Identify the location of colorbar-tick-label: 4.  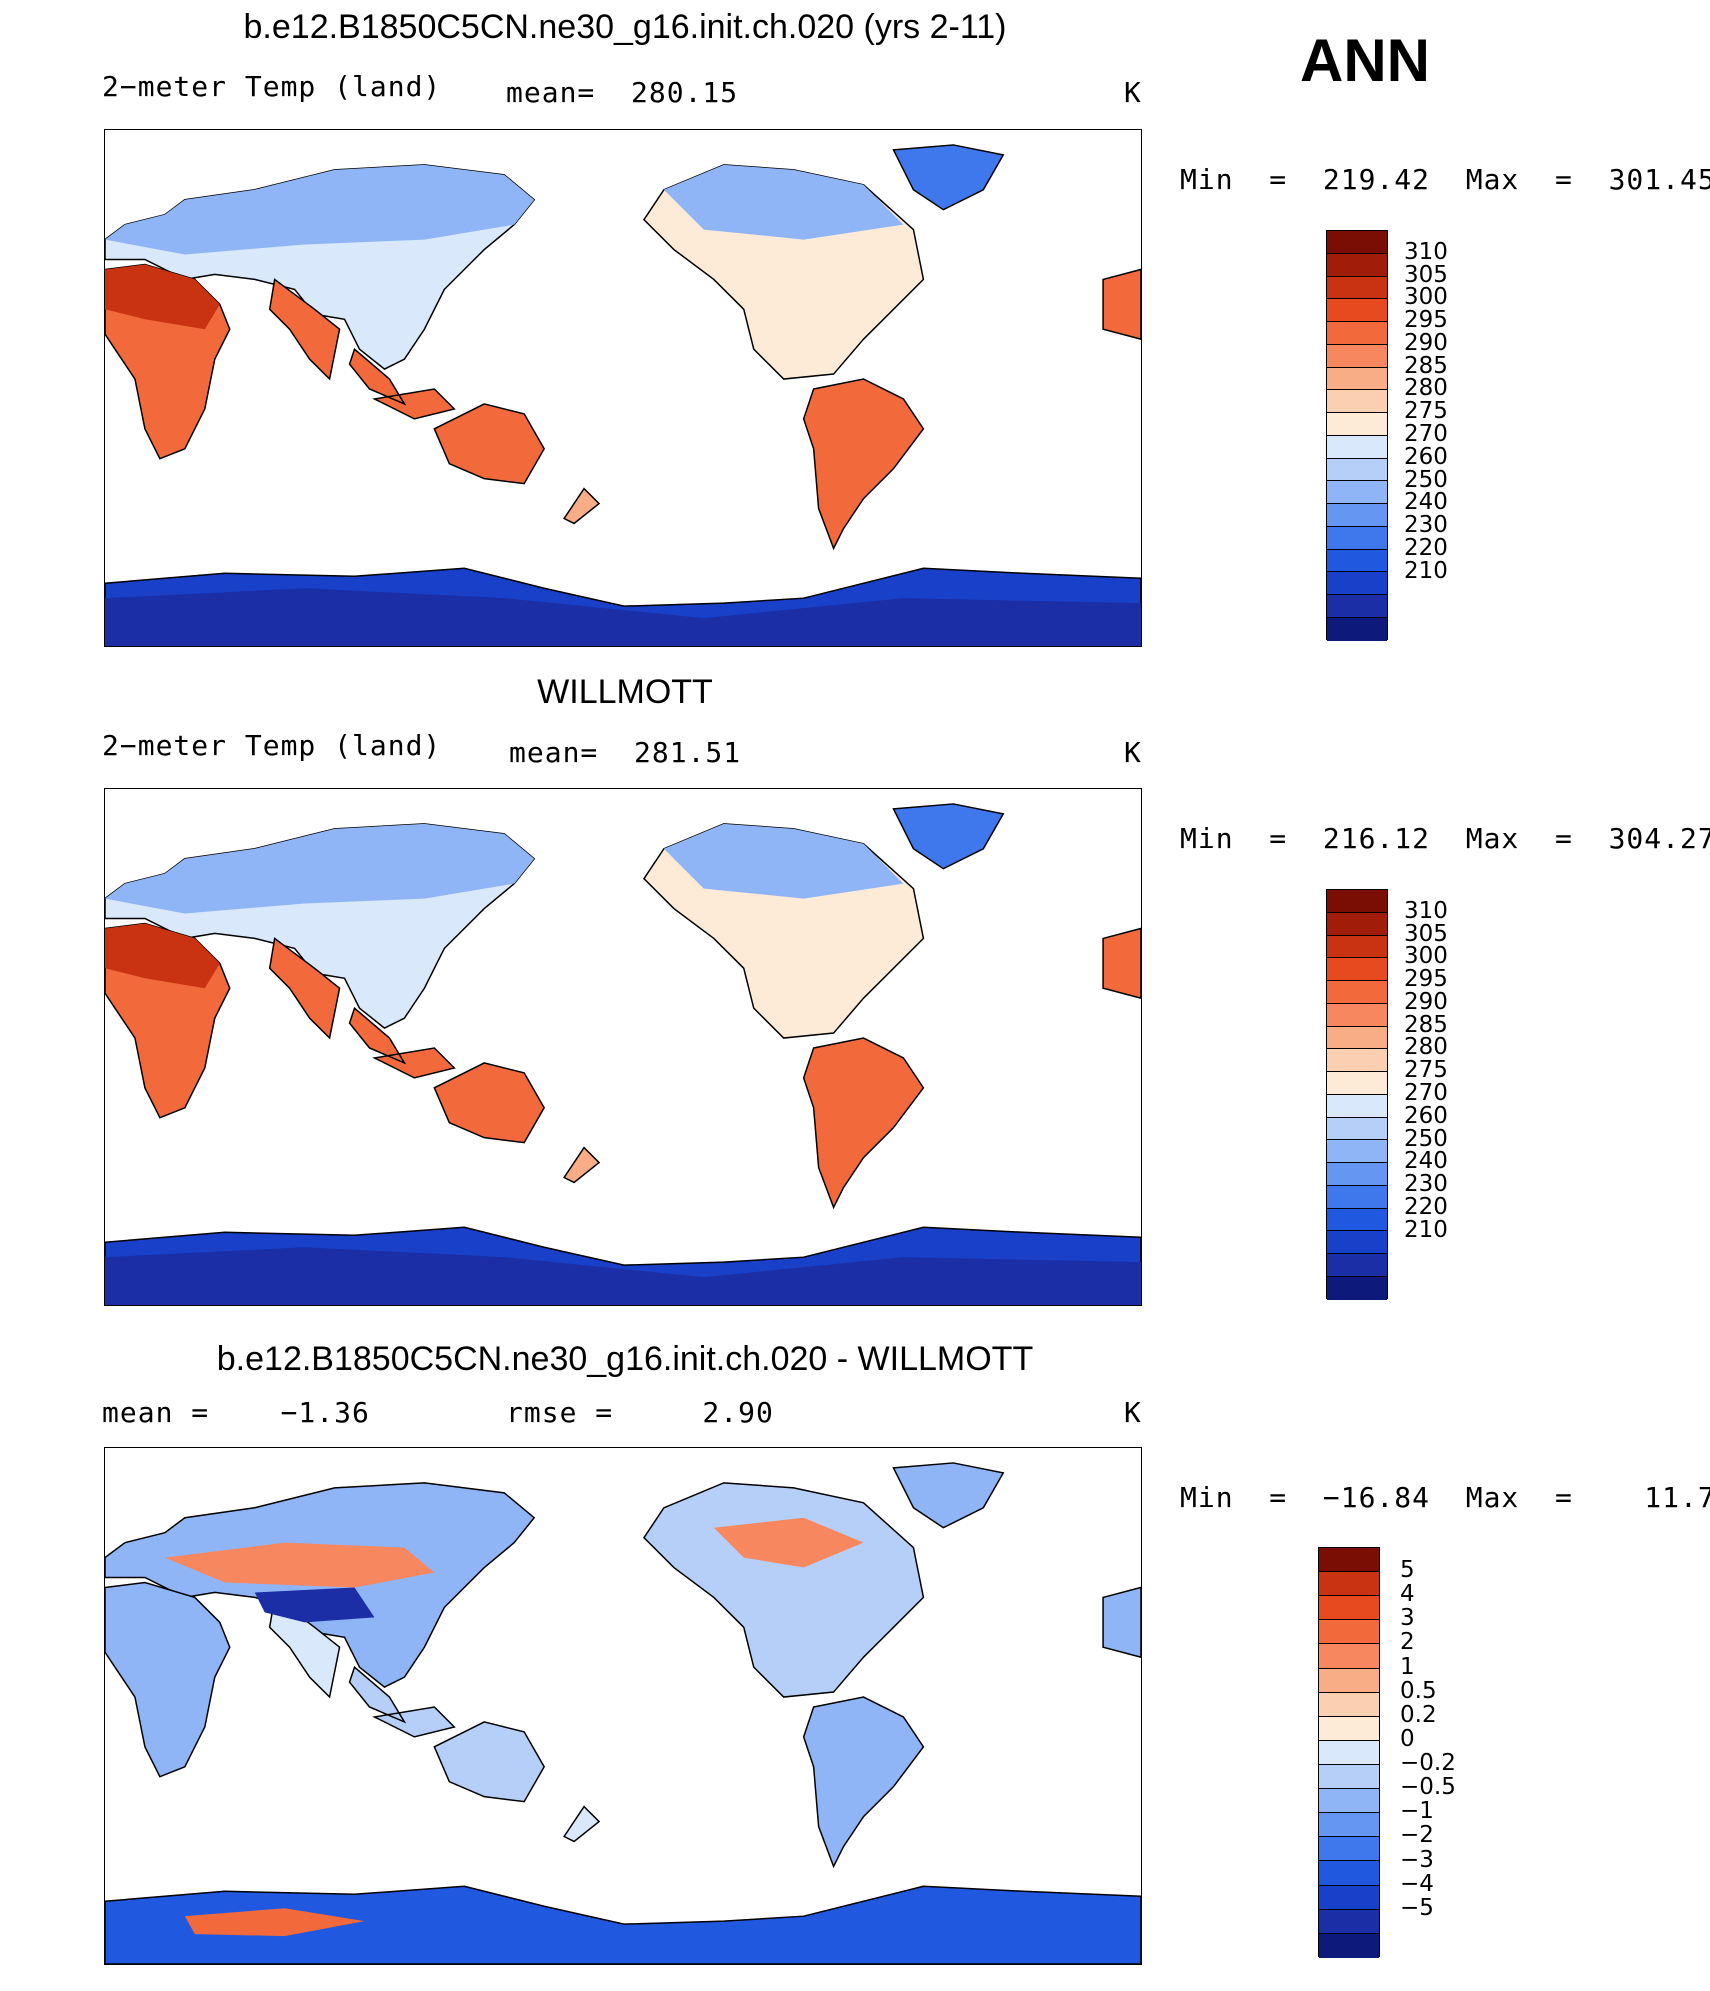
(1407, 1594).